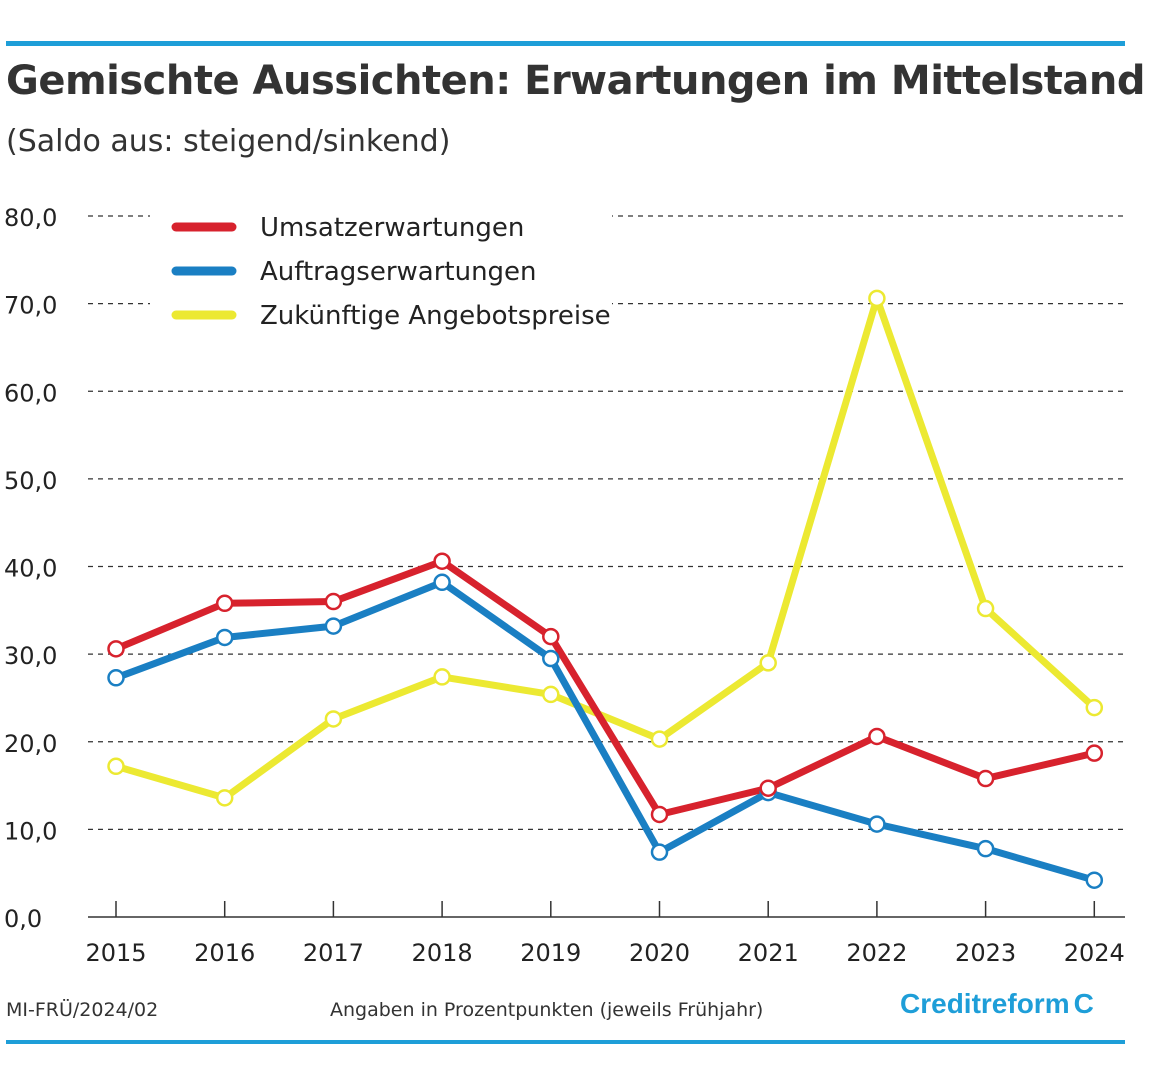  Describe the element at coordinates (985, 1003) in the screenshot. I see `logo-text: Creditreform` at that location.